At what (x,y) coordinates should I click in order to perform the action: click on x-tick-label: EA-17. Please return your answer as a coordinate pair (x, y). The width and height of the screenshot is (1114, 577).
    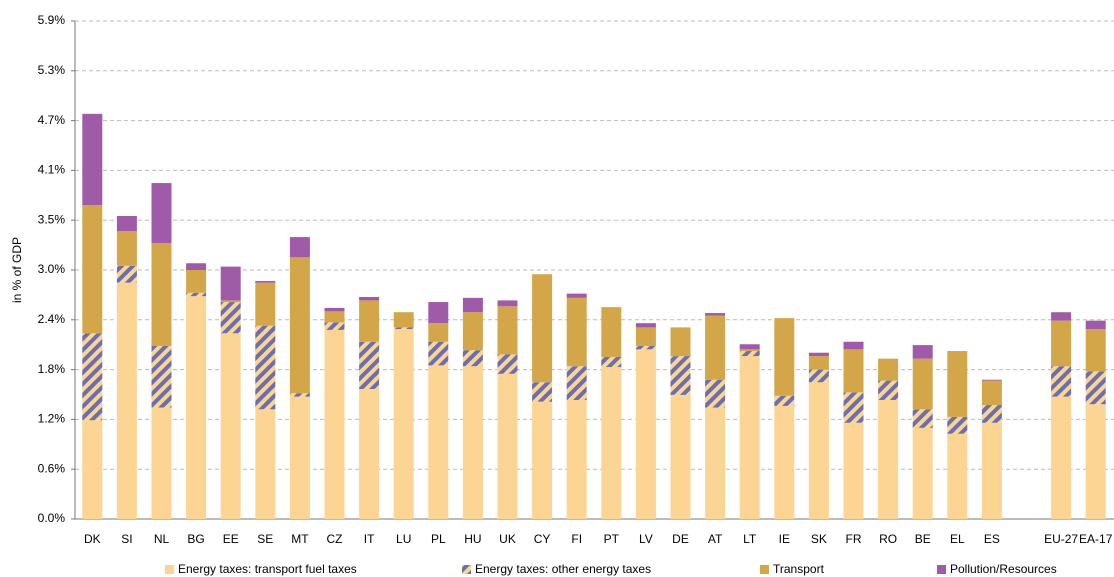
    Looking at the image, I should click on (1096, 539).